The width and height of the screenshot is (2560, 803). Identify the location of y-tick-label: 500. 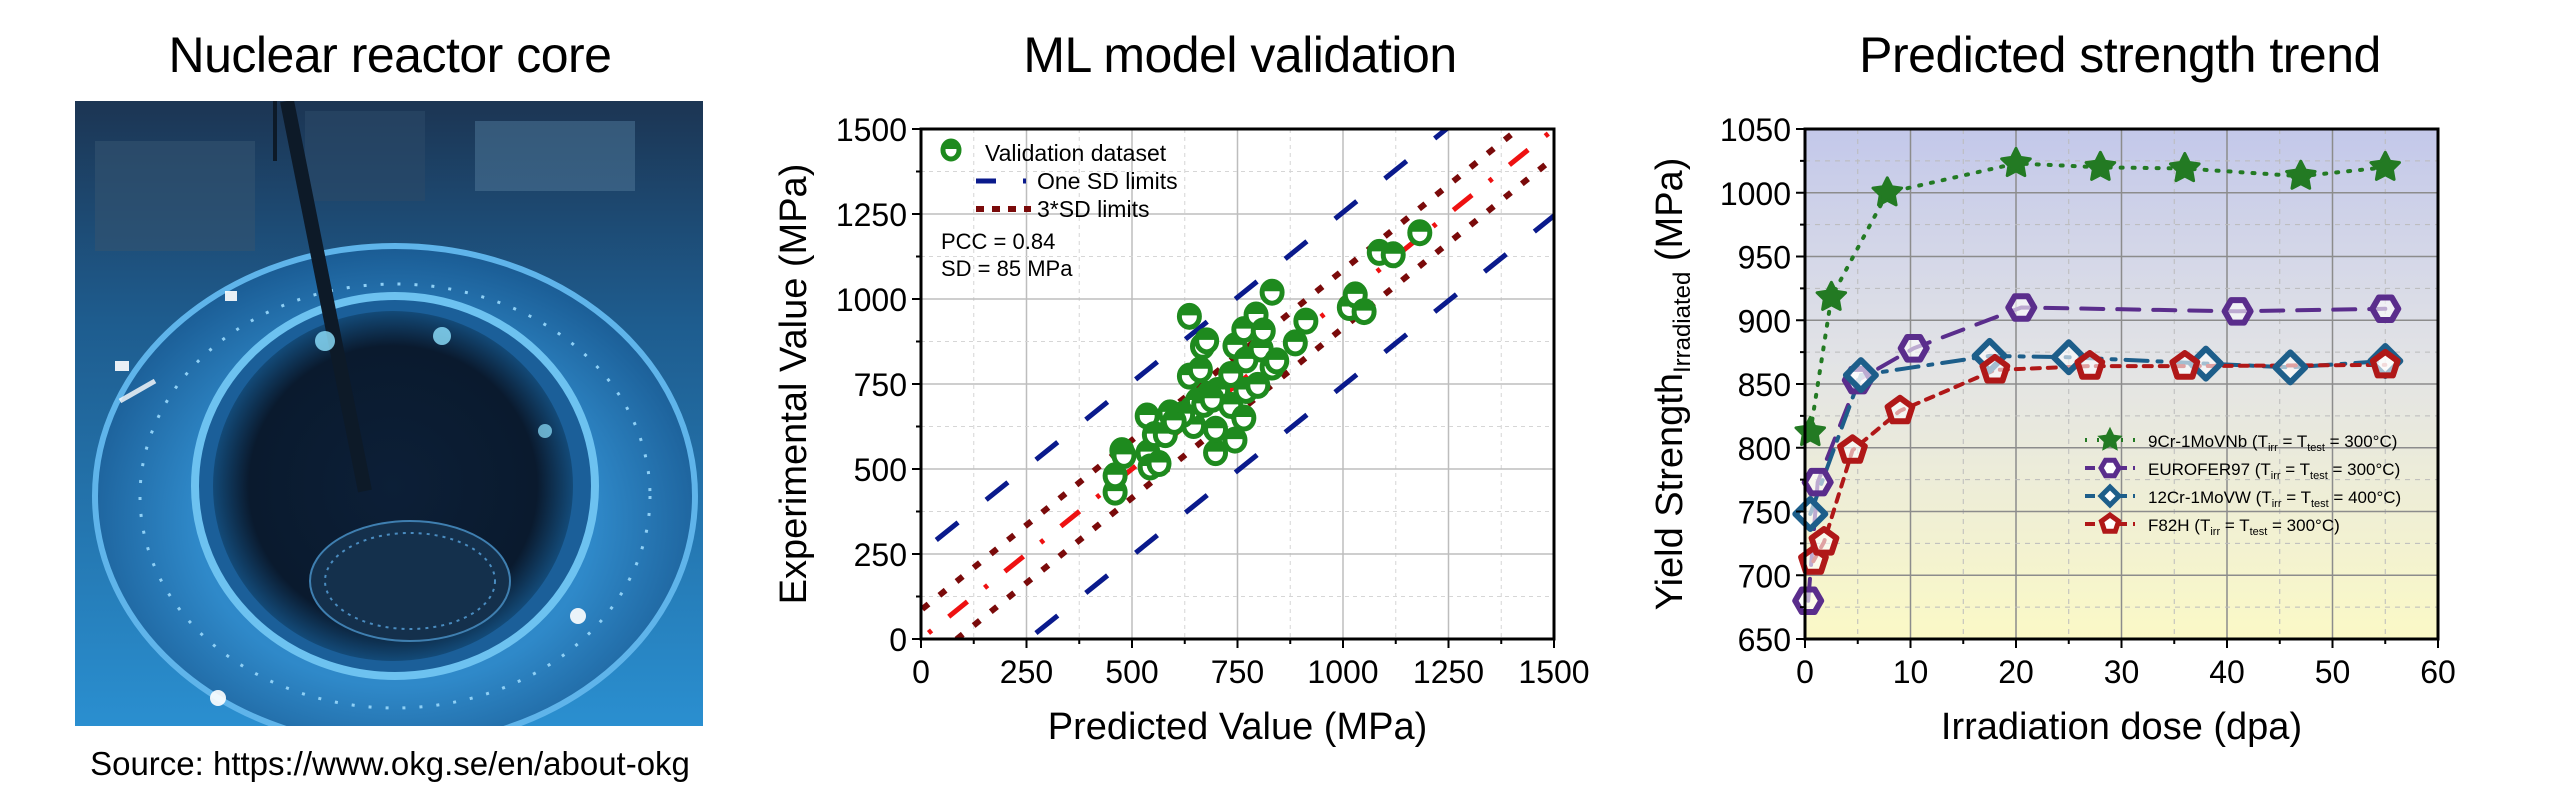
(880, 470).